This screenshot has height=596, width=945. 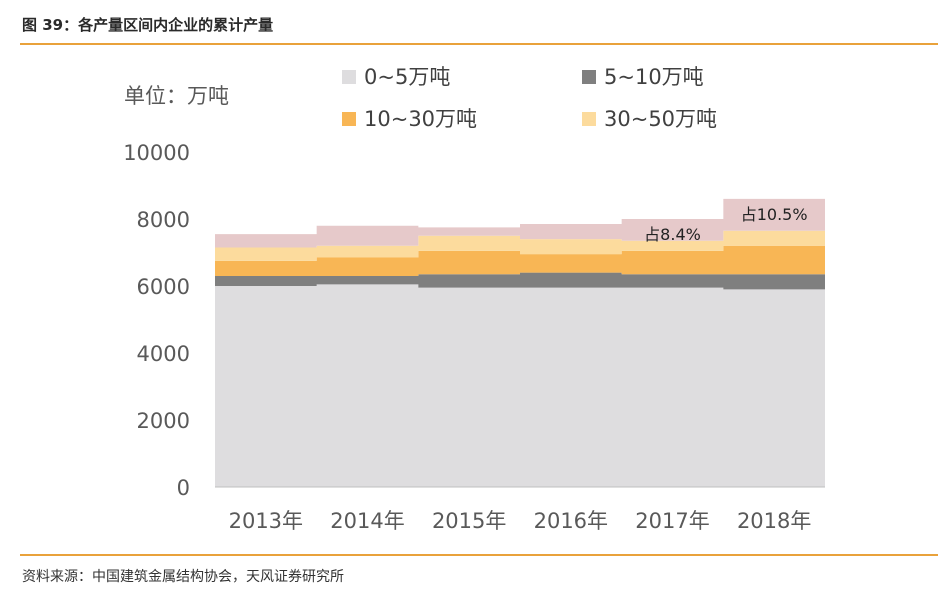 What do you see at coordinates (529, 98) in the screenshot?
I see `legend: 0~5万吨 5~10万吨 10~30万吨 30~50万吨` at bounding box center [529, 98].